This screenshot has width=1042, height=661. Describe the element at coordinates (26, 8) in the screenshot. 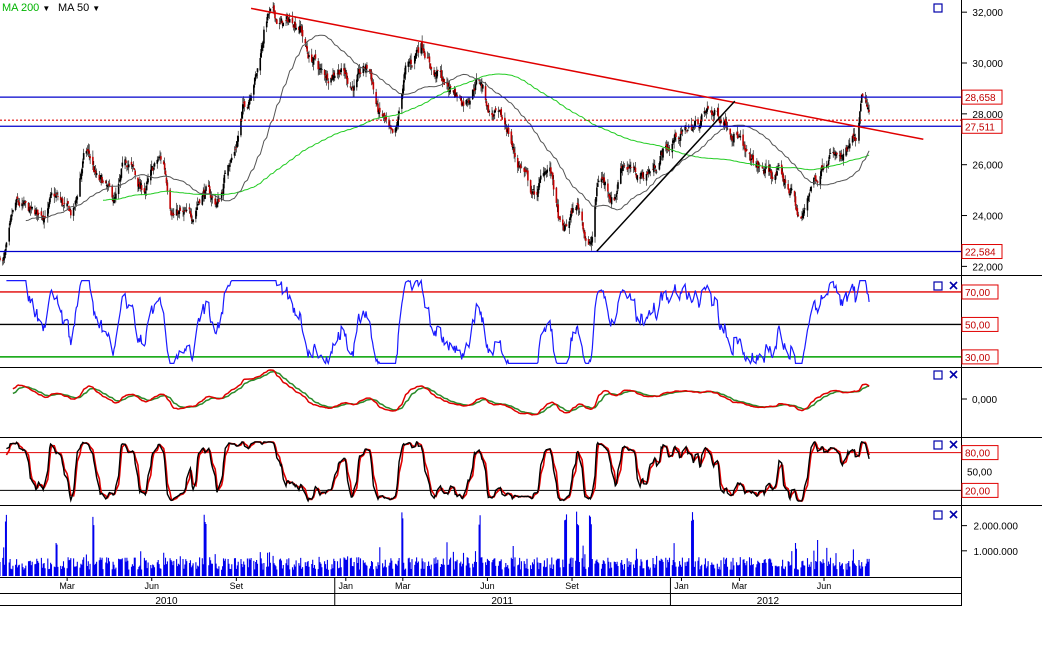

I see `legend-ma200: MA 200 ▼` at that location.